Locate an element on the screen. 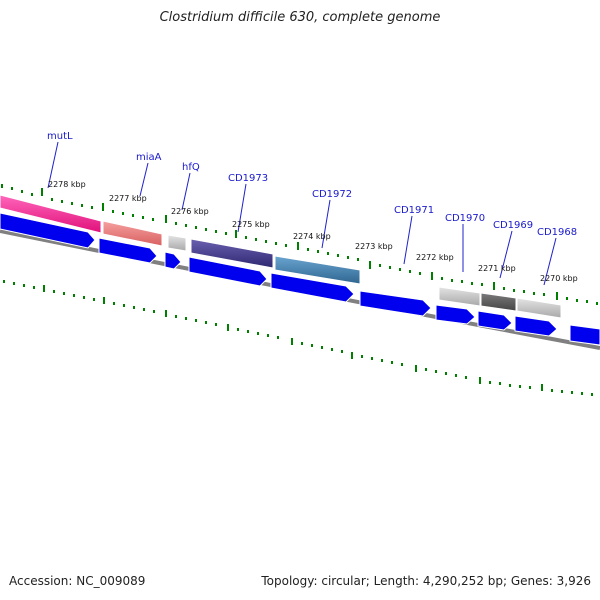 The height and width of the screenshot is (600, 600). gene-label-mutL: mutL is located at coordinates (60, 136).